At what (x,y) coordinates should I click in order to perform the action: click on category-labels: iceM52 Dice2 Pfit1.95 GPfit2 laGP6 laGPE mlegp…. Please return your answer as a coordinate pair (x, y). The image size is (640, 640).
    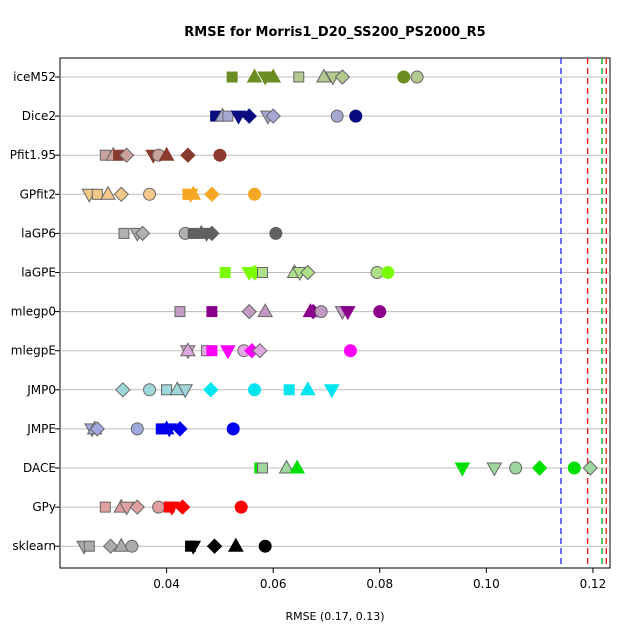
    Looking at the image, I should click on (35, 311).